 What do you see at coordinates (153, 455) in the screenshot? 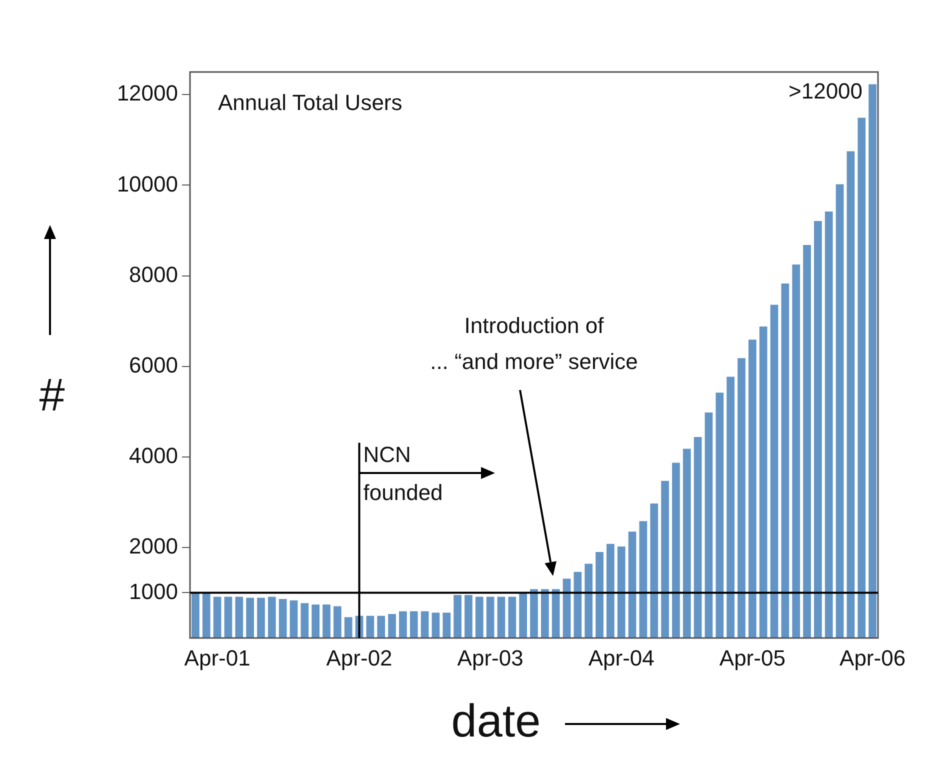
I see `y-tick-label: 4000` at bounding box center [153, 455].